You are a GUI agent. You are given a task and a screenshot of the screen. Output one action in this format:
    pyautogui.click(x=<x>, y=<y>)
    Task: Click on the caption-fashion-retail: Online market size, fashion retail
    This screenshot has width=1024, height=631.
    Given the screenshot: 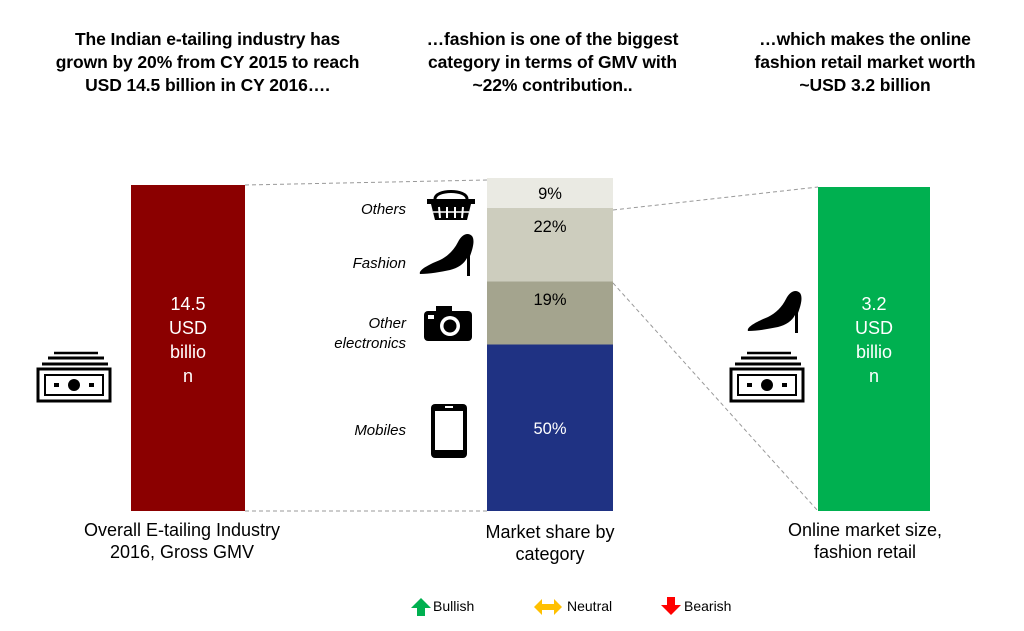 What is the action you would take?
    pyautogui.click(x=865, y=541)
    